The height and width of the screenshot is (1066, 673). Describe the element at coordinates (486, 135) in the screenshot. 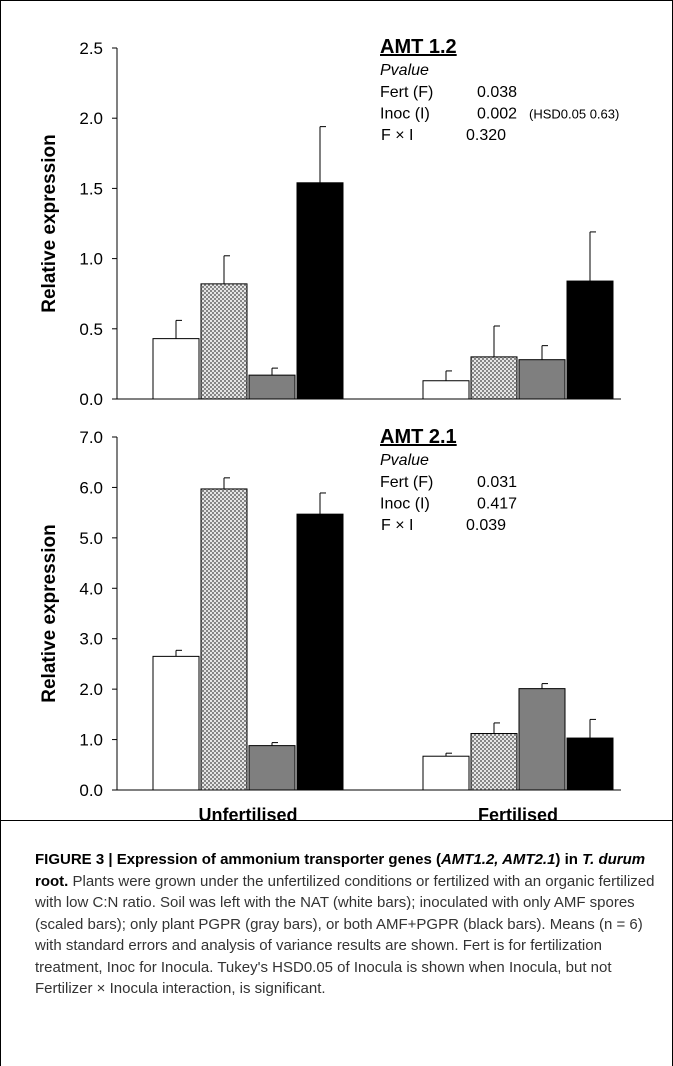

I see `stats-value: 0.320` at that location.